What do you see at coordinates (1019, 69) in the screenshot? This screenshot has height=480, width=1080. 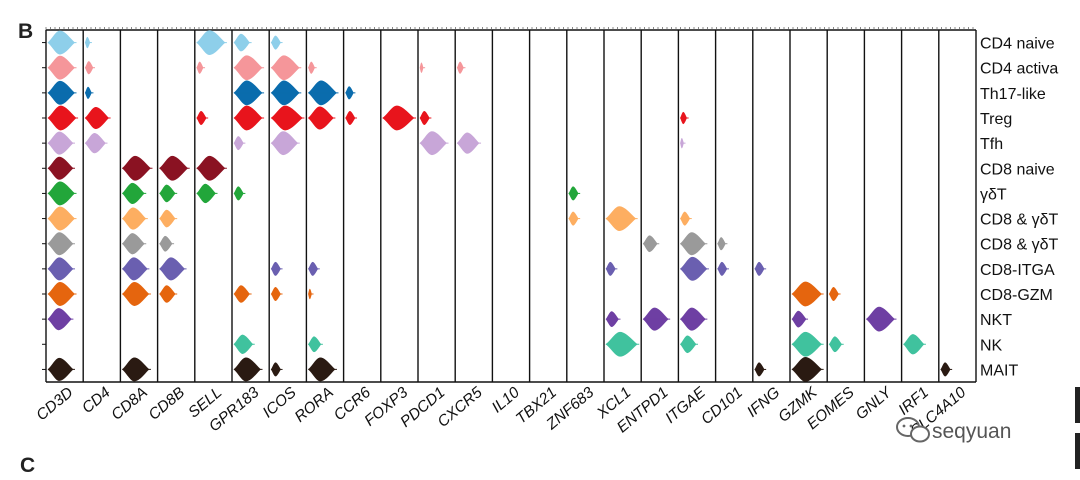 I see `cluster-label: CD4 activa` at bounding box center [1019, 69].